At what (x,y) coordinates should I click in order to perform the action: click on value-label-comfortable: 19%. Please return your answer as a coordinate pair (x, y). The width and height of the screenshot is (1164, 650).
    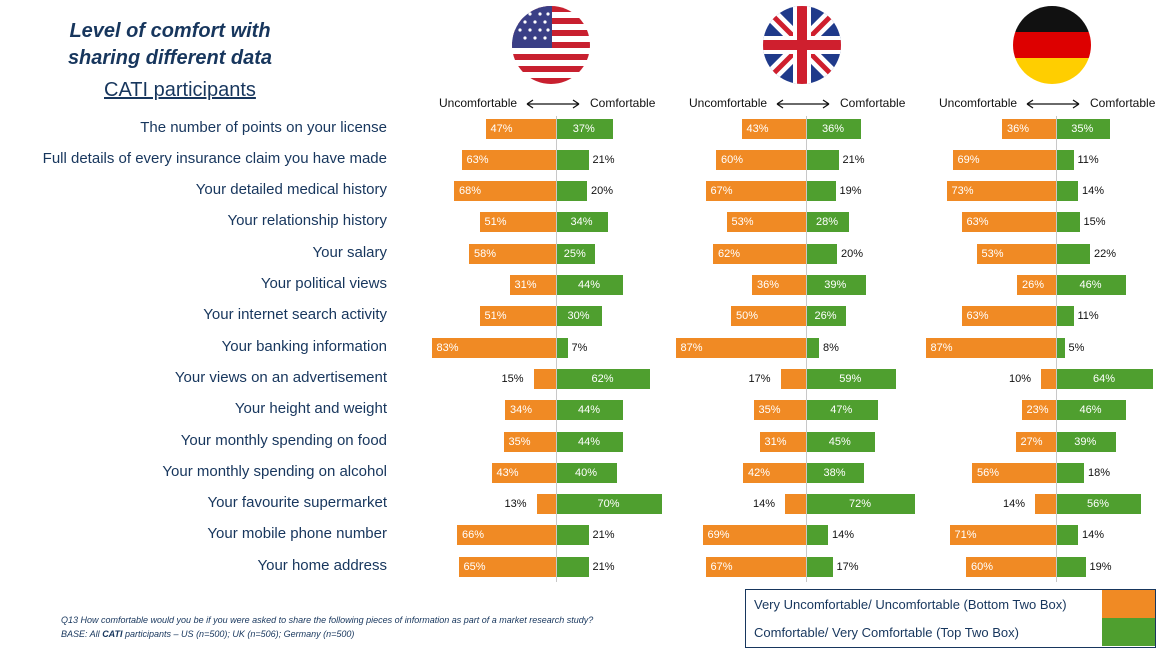
    Looking at the image, I should click on (1100, 567).